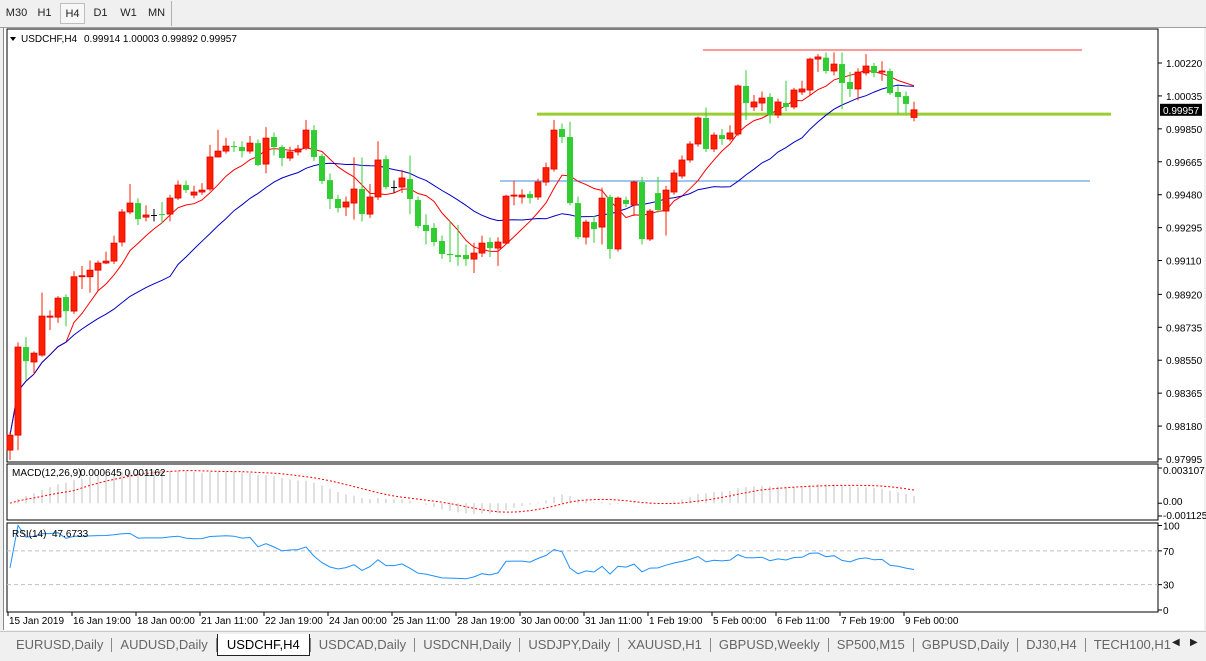 Image resolution: width=1206 pixels, height=661 pixels. Describe the element at coordinates (100, 13) in the screenshot. I see `timeframe-d1-button: D1` at that location.